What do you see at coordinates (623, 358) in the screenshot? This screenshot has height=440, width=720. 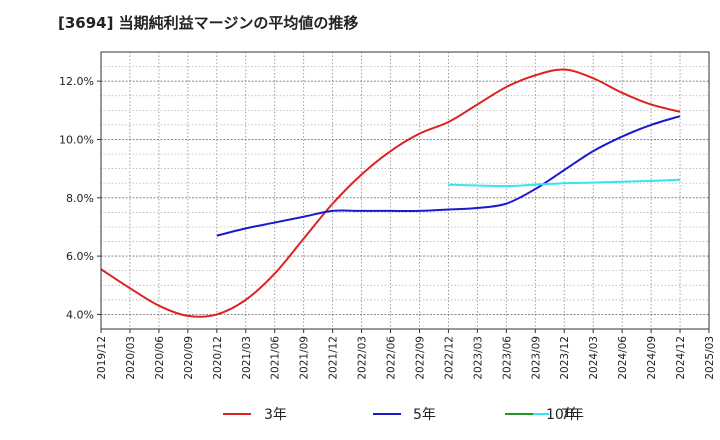 I see `x-tick-label: 2024/06` at bounding box center [623, 358].